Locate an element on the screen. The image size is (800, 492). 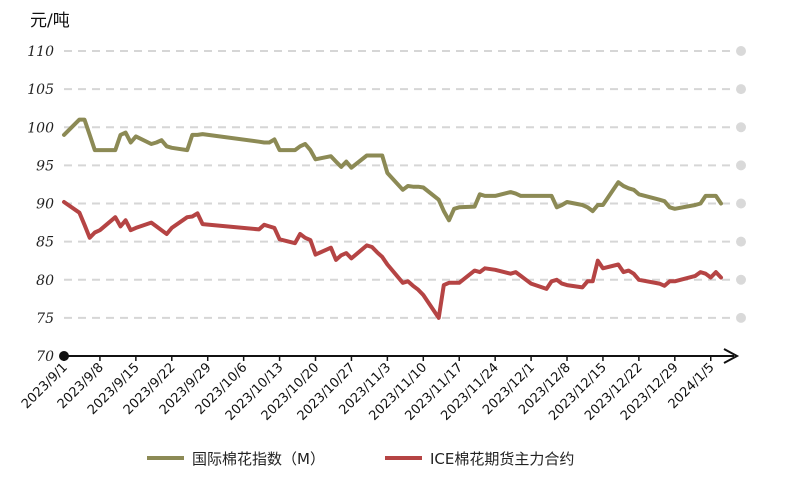
y-axis-unit-label: 元/吨 is located at coordinates (50, 21).